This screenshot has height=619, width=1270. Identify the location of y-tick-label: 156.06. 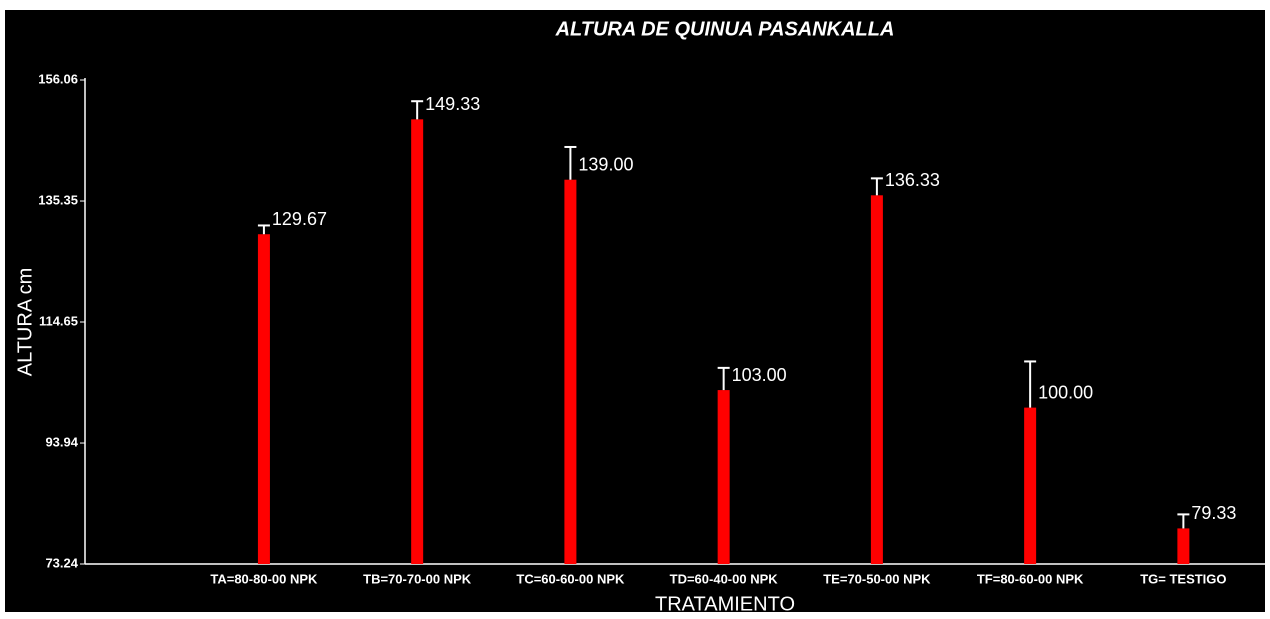
(58, 78).